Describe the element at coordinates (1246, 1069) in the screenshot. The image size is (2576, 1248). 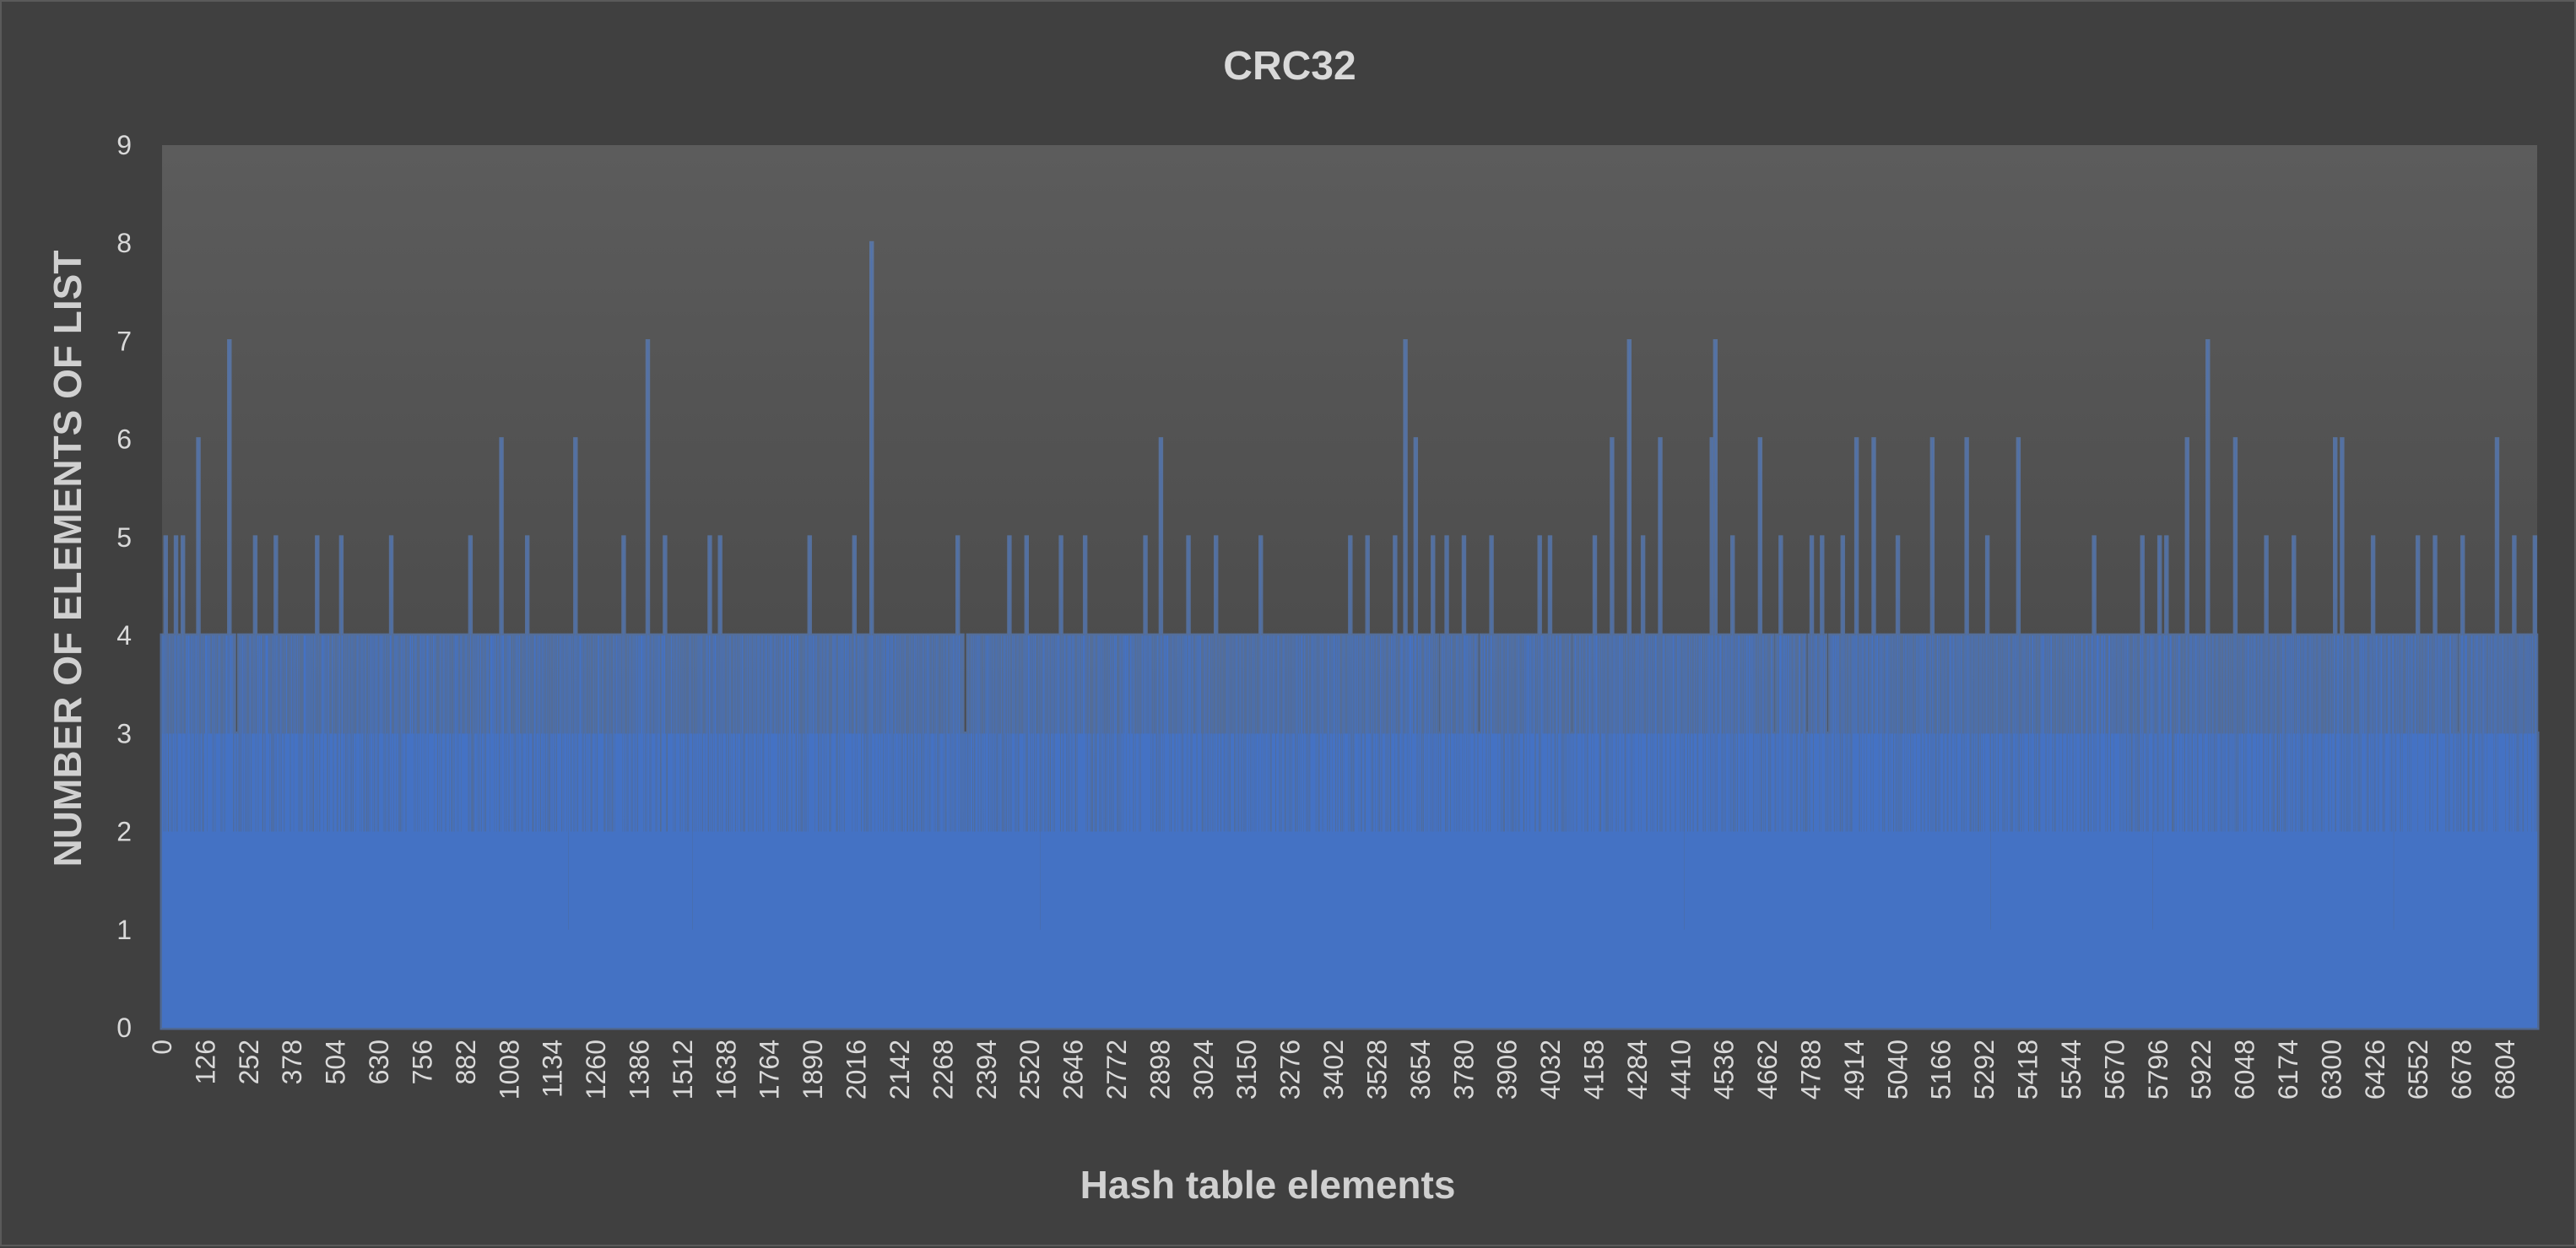
I see `x-tick-label: 3150` at that location.